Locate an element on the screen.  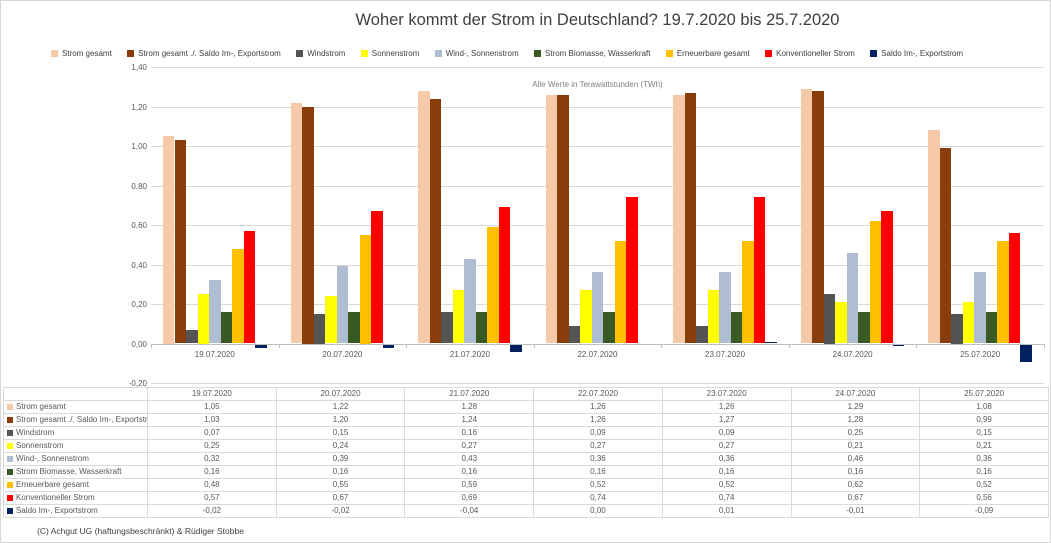
table-row-label: Saldo Im-, Exportstrom is located at coordinates (75, 511).